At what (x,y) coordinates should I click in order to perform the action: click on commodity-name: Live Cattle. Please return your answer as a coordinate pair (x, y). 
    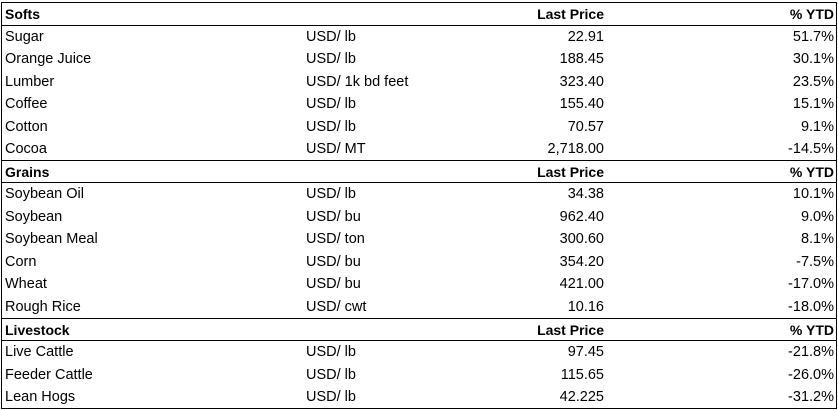
    Looking at the image, I should click on (39, 352).